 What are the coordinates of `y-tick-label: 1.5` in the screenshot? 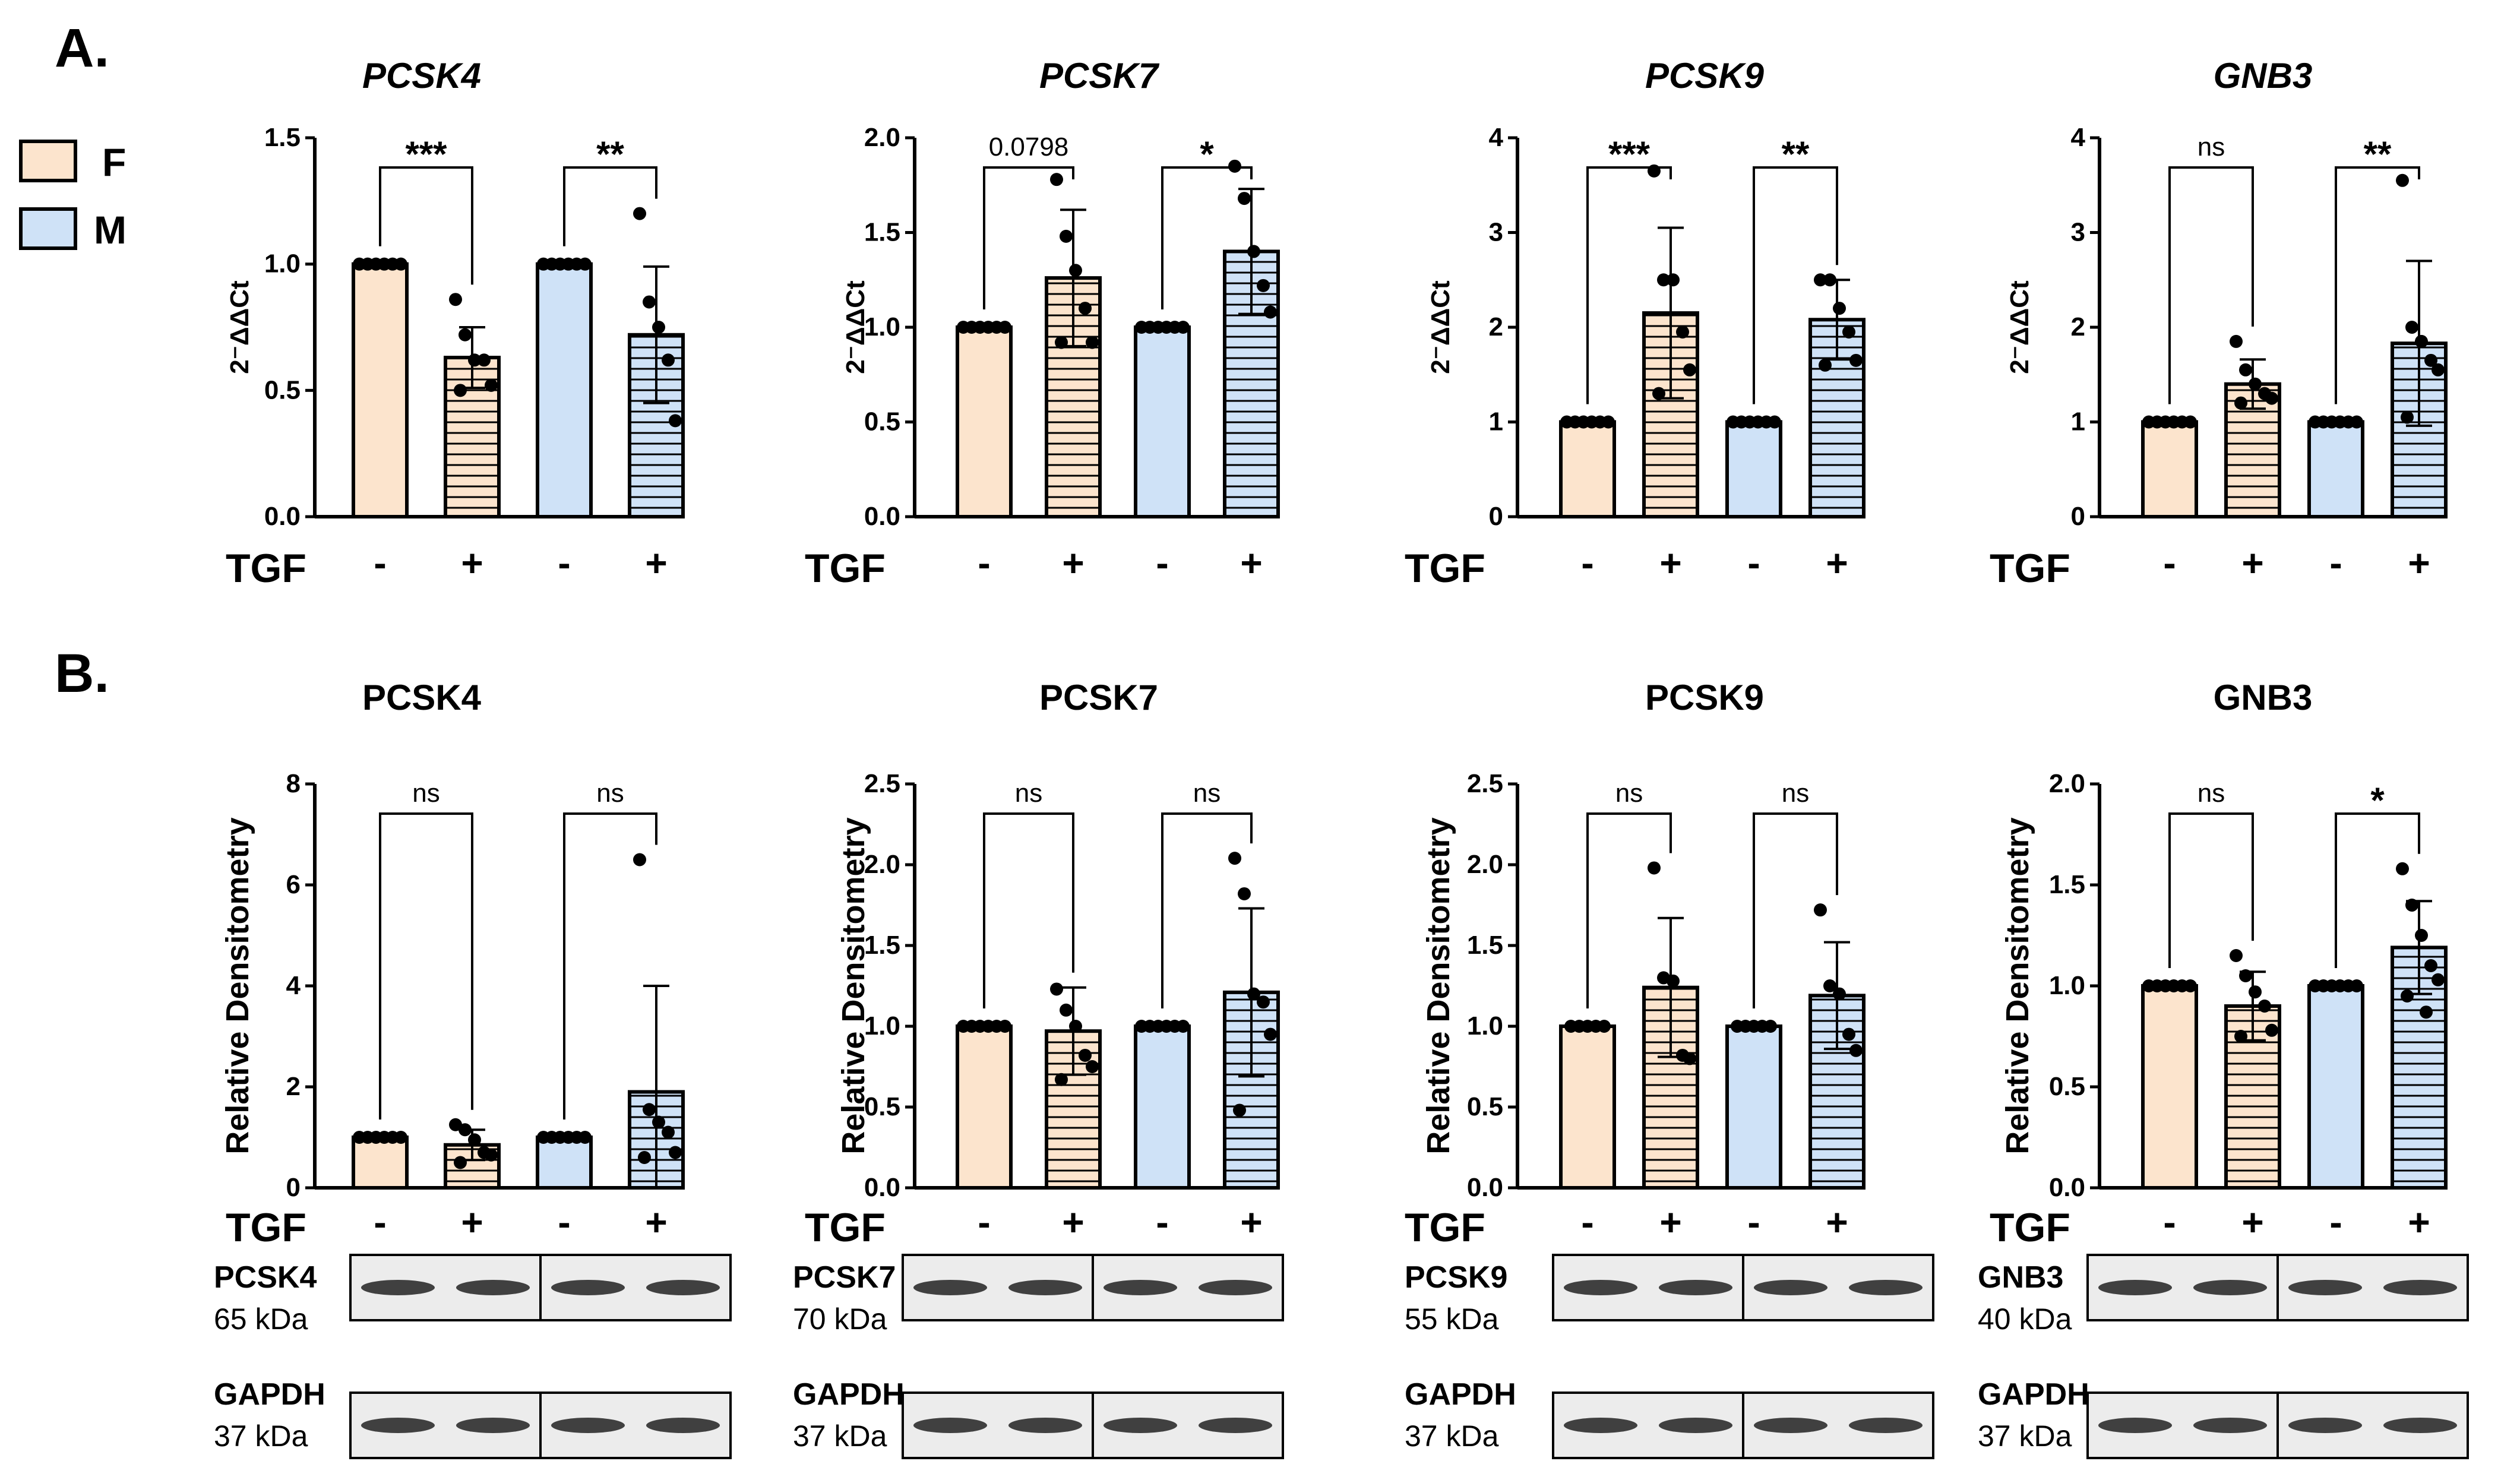 It's located at (282, 137).